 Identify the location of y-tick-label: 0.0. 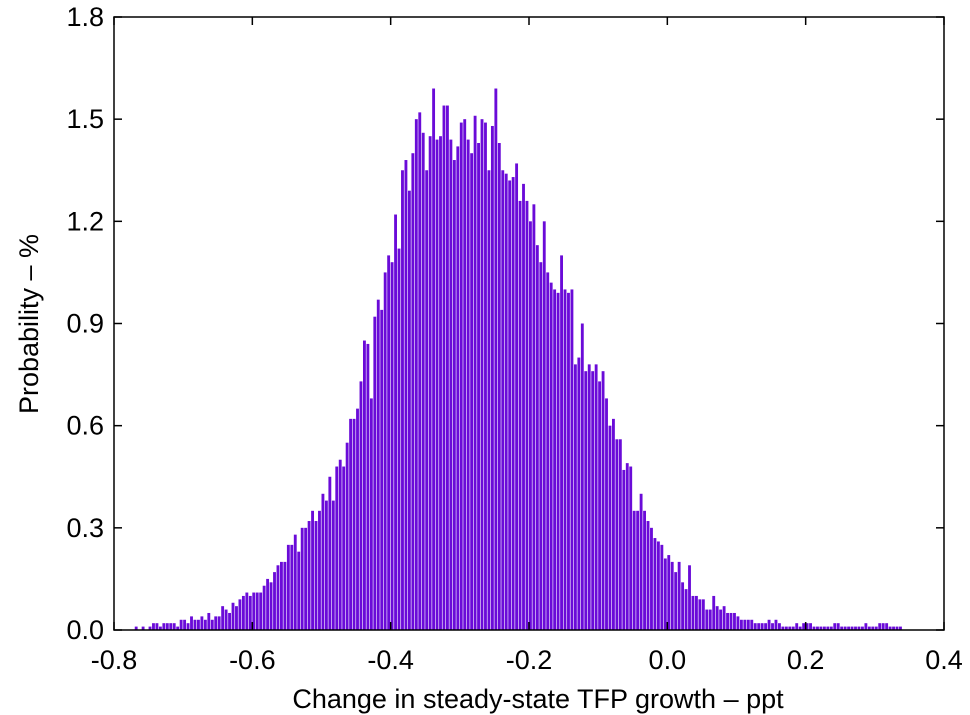
(85, 630).